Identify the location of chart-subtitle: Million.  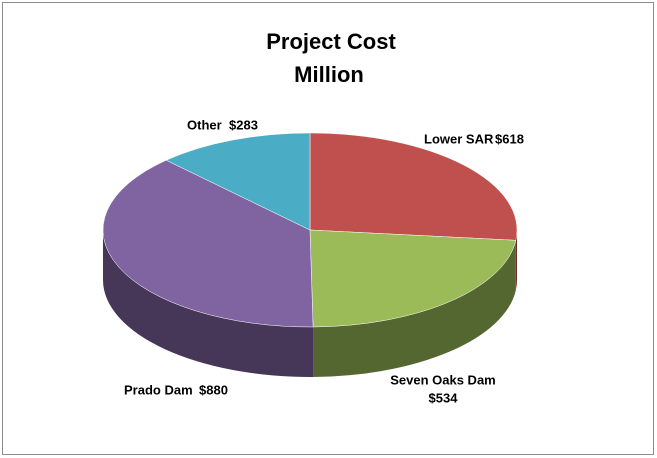
(329, 74).